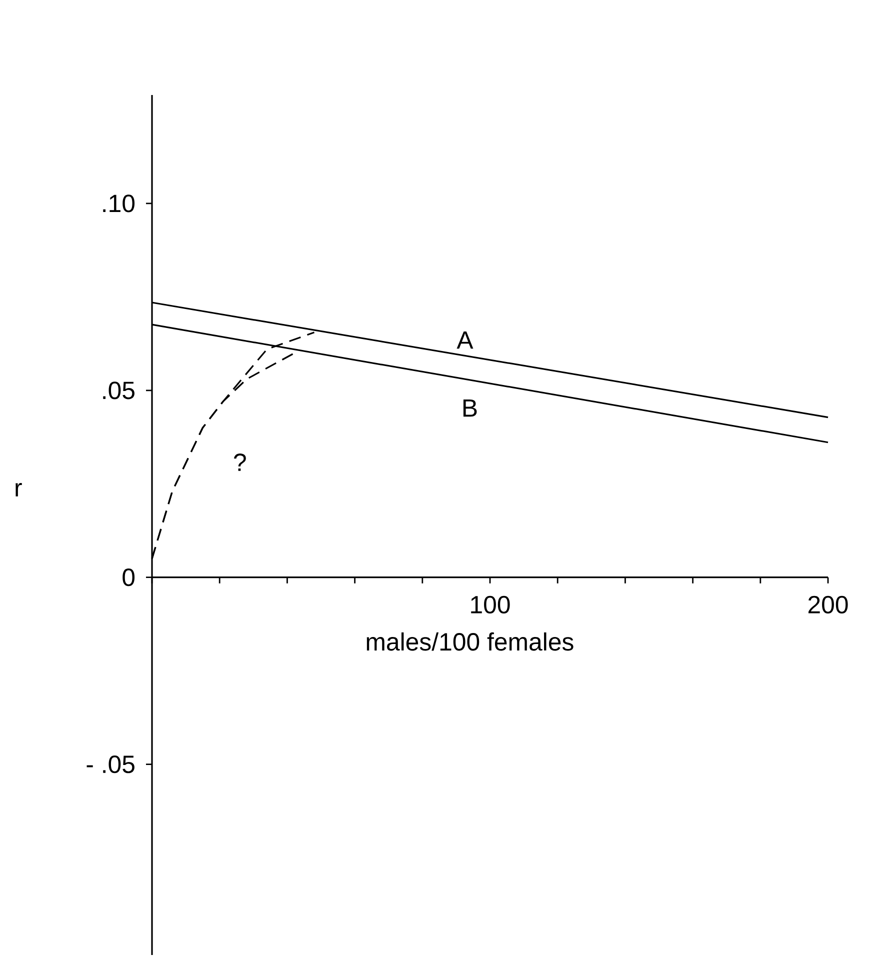 This screenshot has width=870, height=957. Describe the element at coordinates (128, 577) in the screenshot. I see `y-tick-label: 0` at that location.